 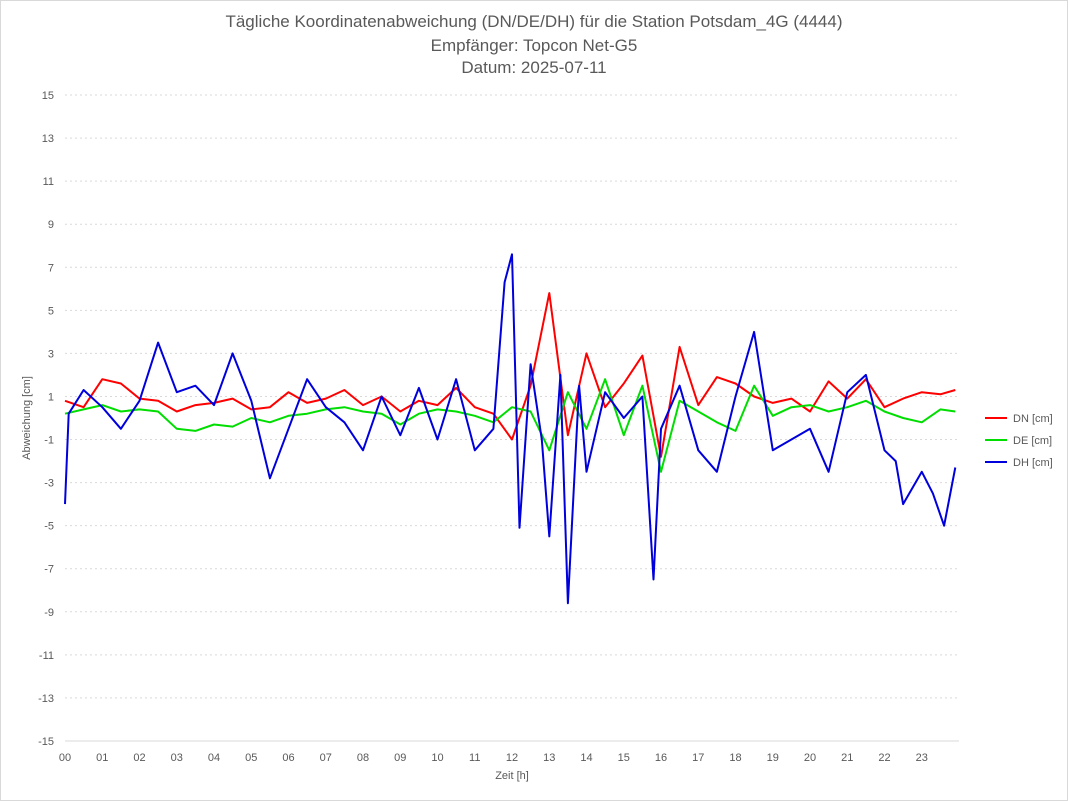 What do you see at coordinates (49, 441) in the screenshot?
I see `y-tick-label: -1` at bounding box center [49, 441].